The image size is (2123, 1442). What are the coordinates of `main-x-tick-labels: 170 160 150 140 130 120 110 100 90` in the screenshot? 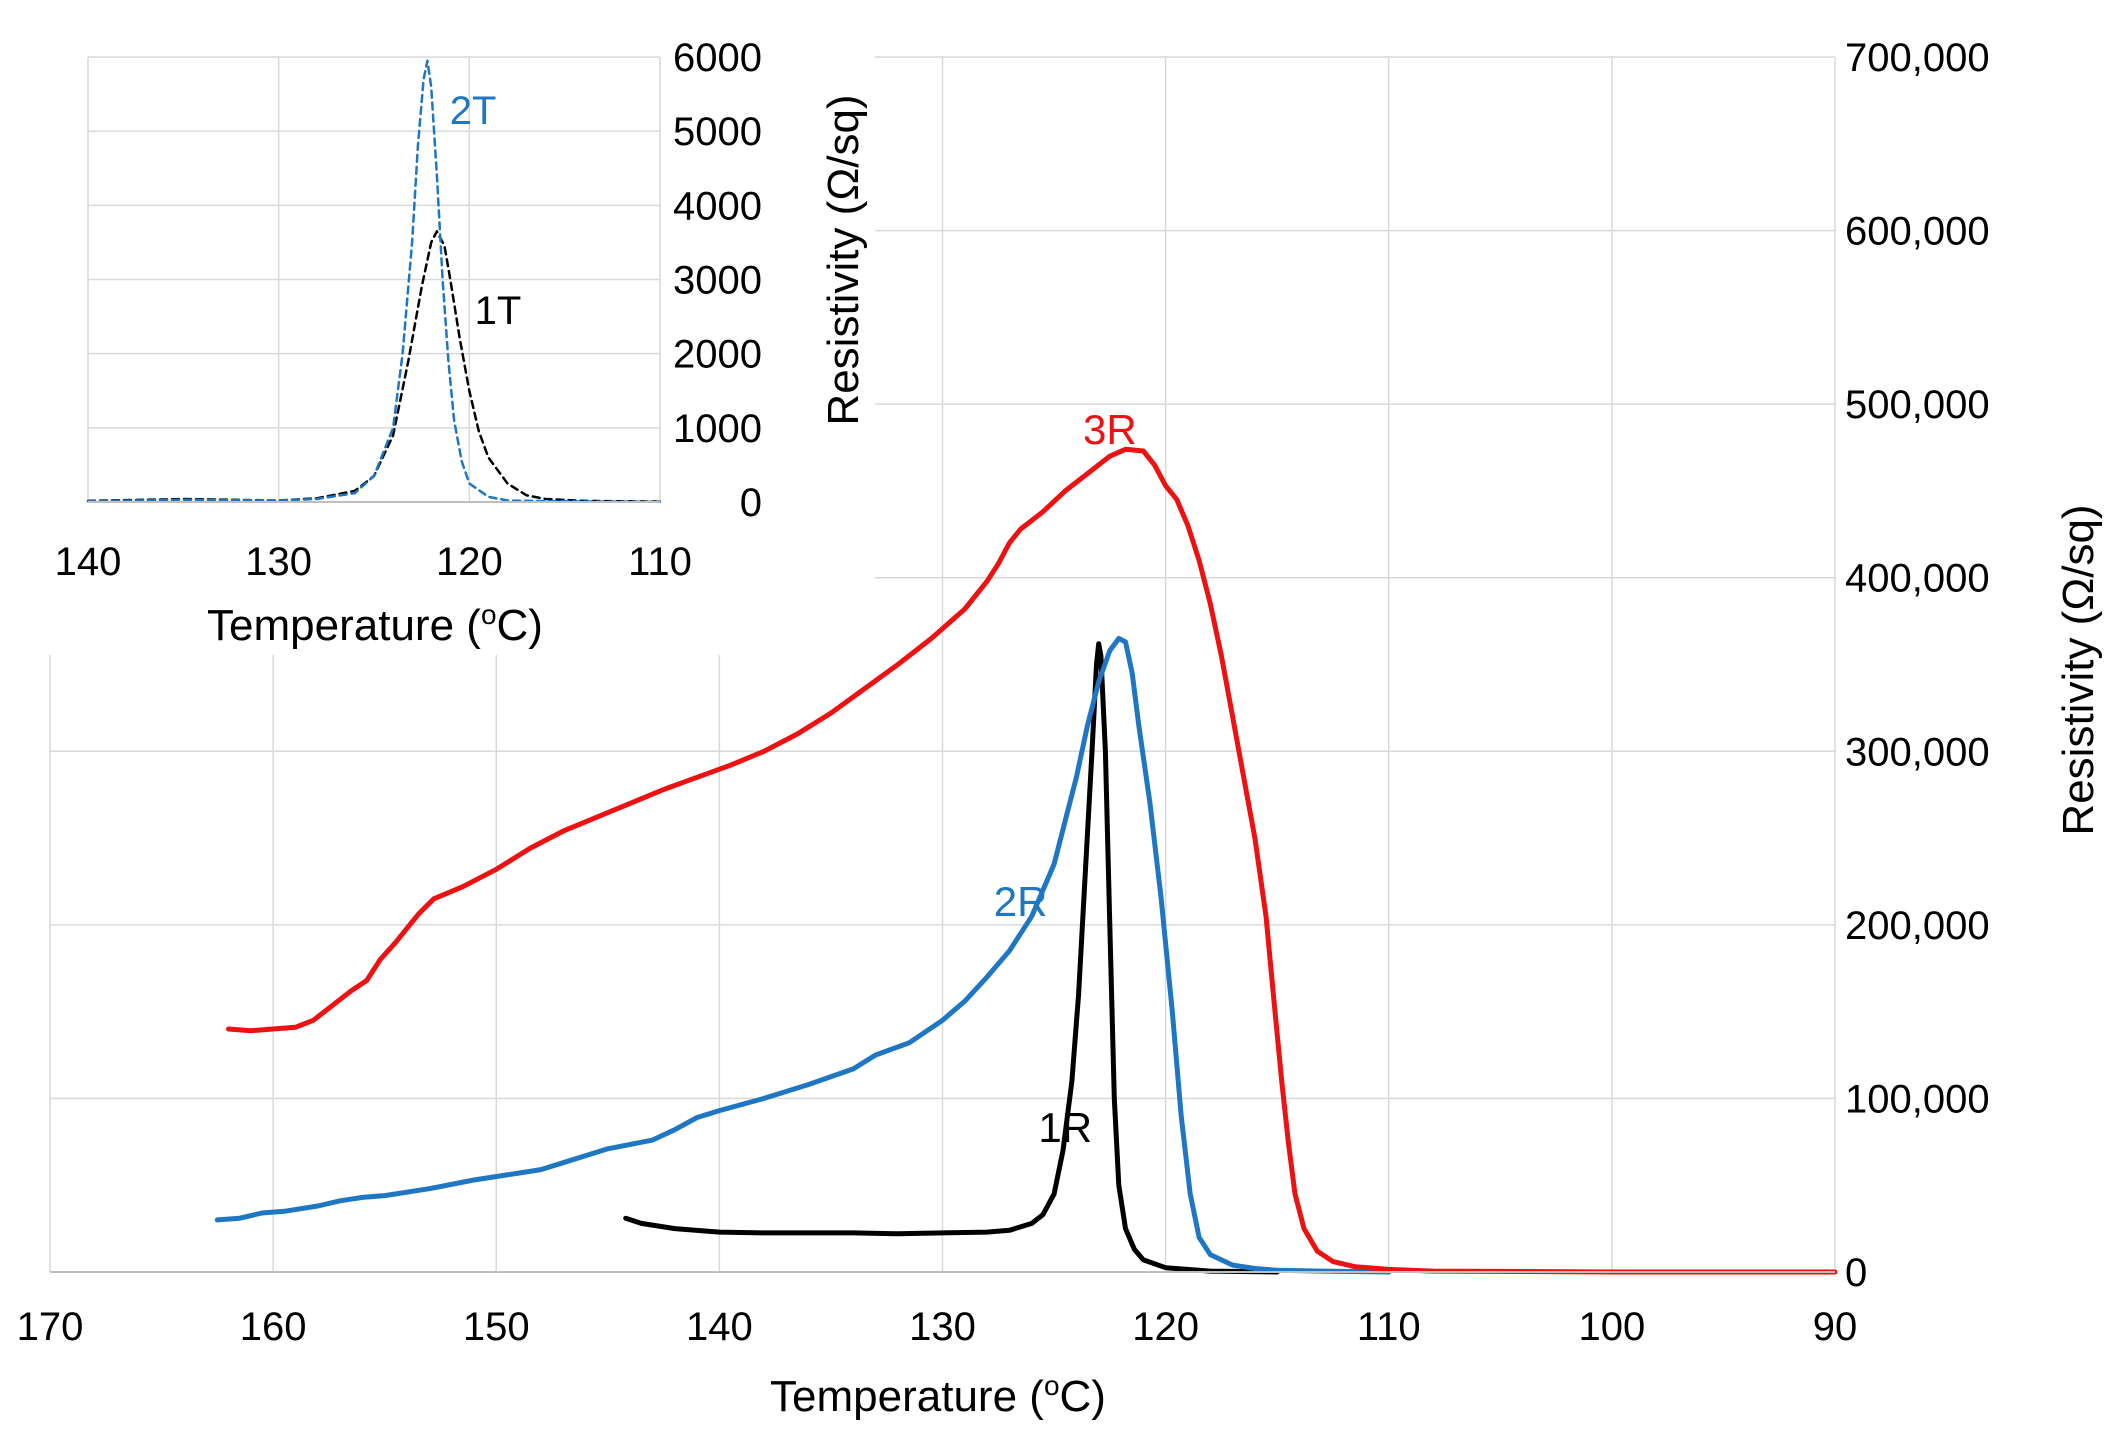 It's located at (937, 1327).